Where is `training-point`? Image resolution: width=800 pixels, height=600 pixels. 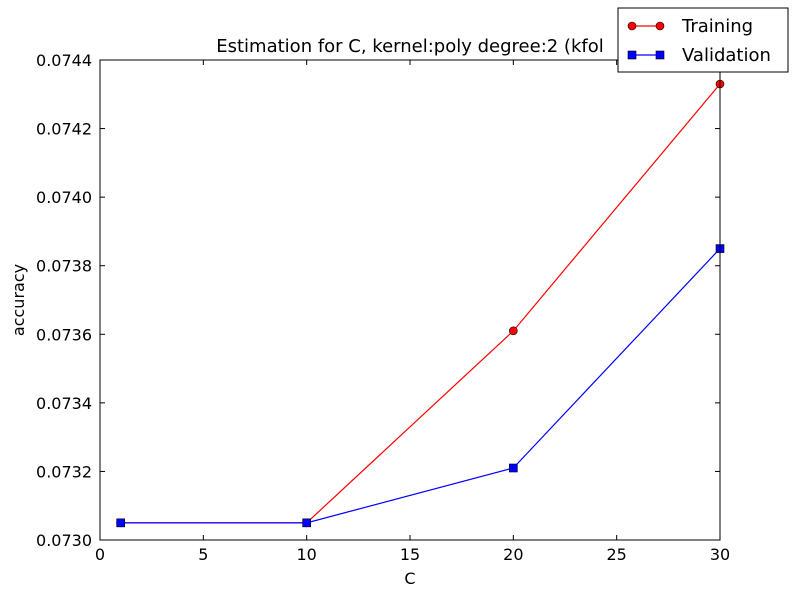
training-point is located at coordinates (513, 331).